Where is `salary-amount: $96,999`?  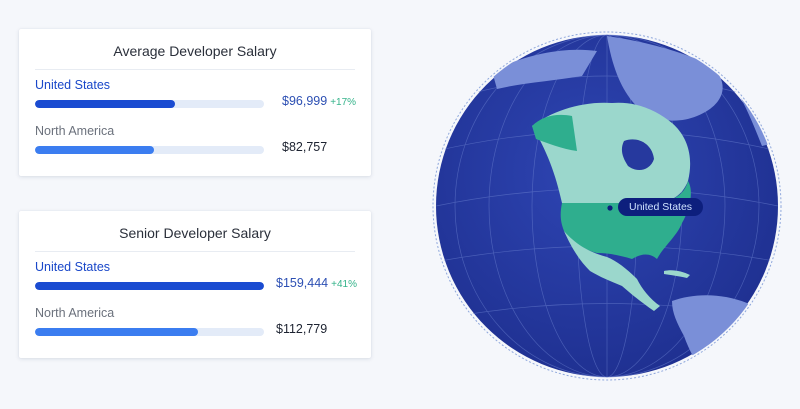
salary-amount: $96,999 is located at coordinates (305, 101).